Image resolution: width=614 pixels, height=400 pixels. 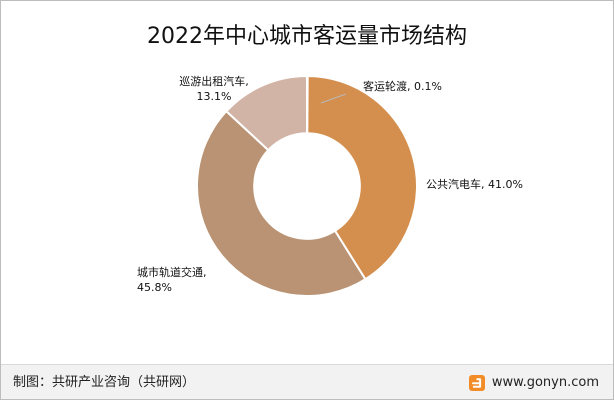 I want to click on slice-label-3: 城市轨道交通, 45.8%, so click(x=172, y=279).